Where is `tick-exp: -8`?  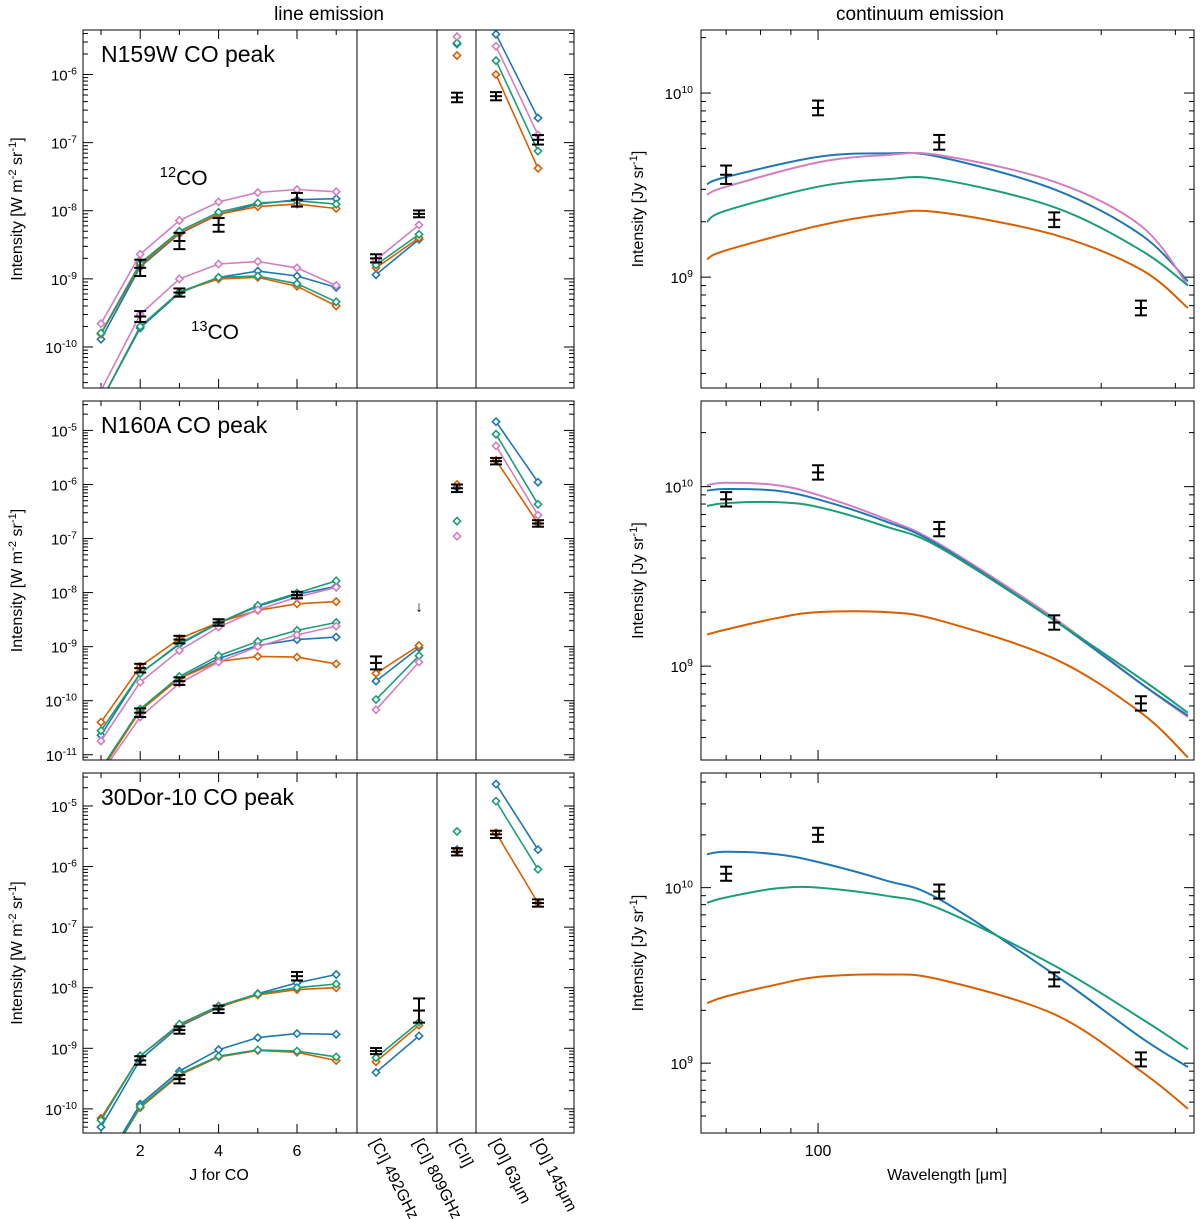
tick-exp: -8 is located at coordinates (72, 590).